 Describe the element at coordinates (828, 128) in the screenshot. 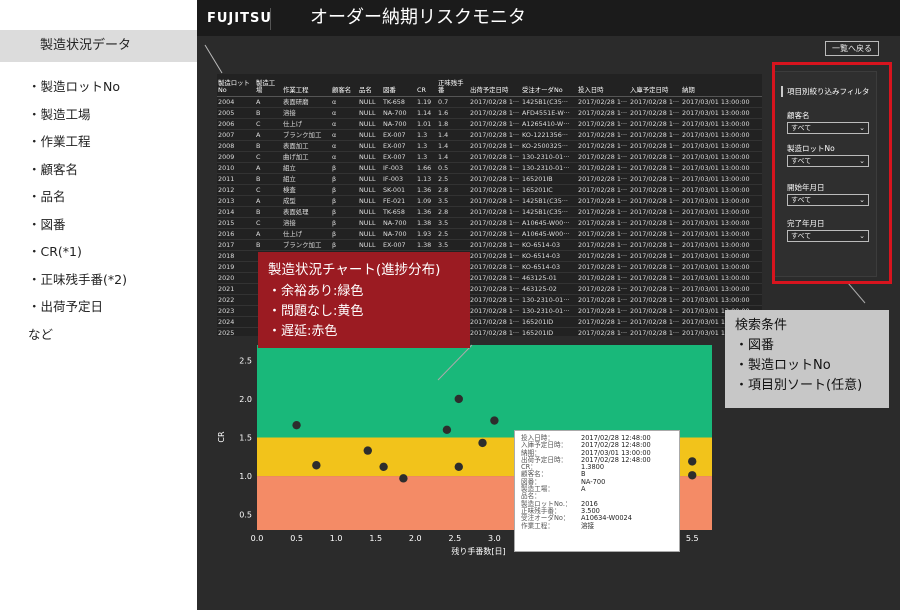

I see `customer-select: すべて ⌄` at that location.